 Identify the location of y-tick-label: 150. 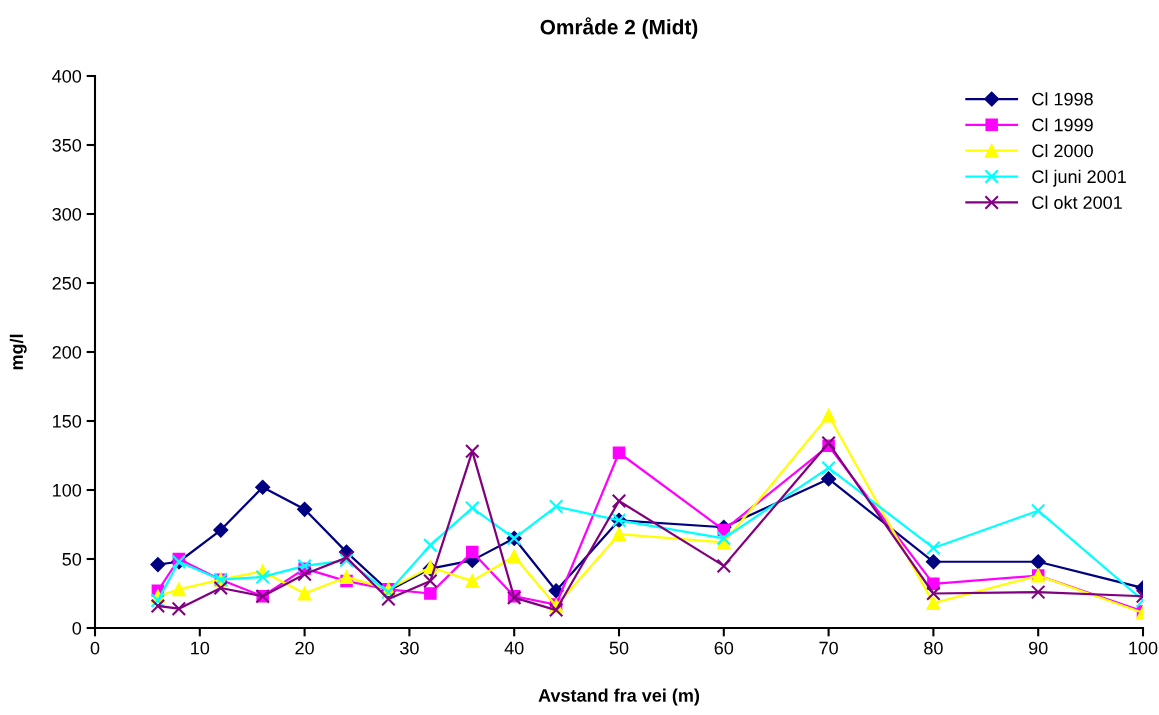
(67, 421).